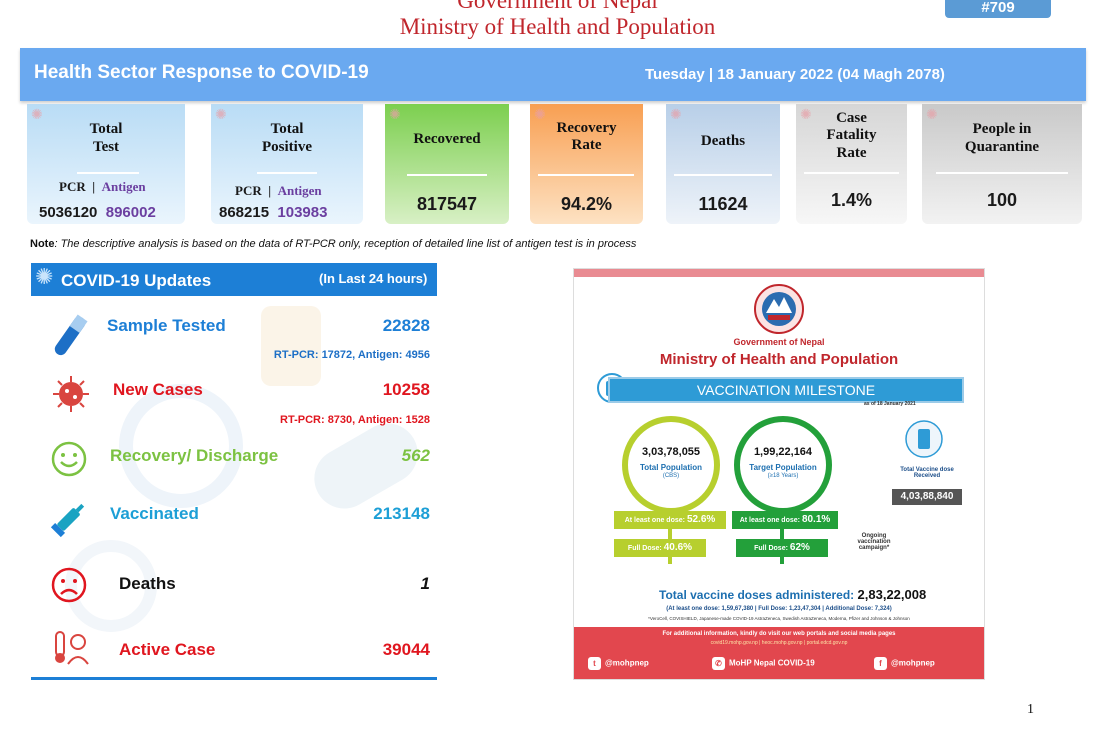 The image size is (1115, 732). What do you see at coordinates (406, 389) in the screenshot?
I see `new-cases-value: 10258` at bounding box center [406, 389].